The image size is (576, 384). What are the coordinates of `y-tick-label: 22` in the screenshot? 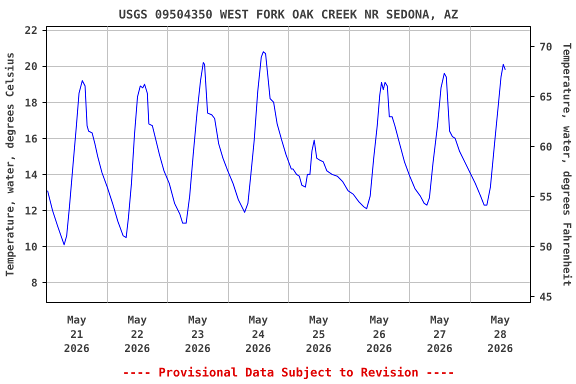 It's located at (31, 31).